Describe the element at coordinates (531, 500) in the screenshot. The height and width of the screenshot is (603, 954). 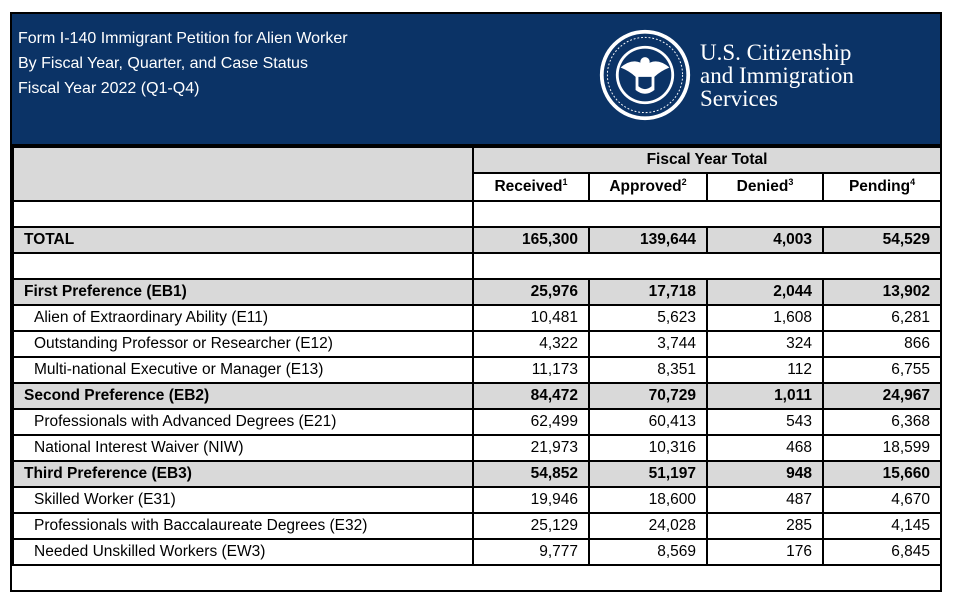
I see `value-received: 19,946` at that location.